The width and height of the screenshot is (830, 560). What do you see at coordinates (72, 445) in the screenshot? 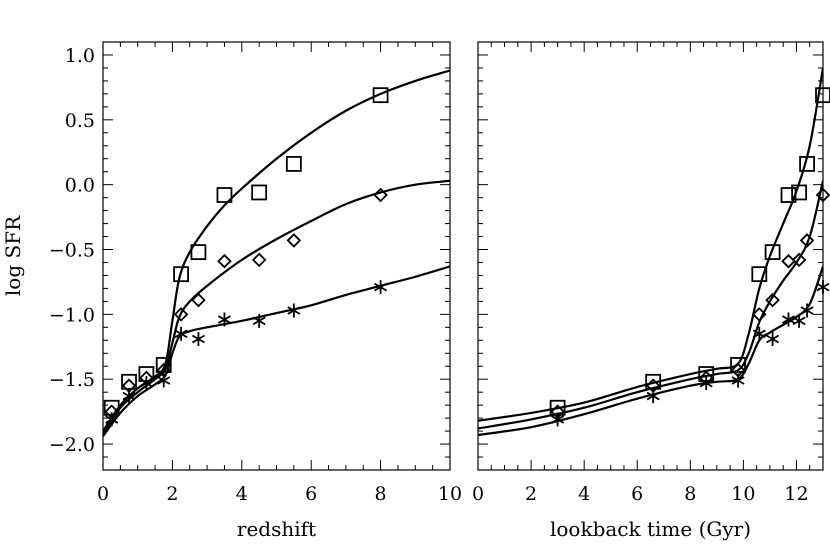
I see `y-tick-label: −2.0` at bounding box center [72, 445].